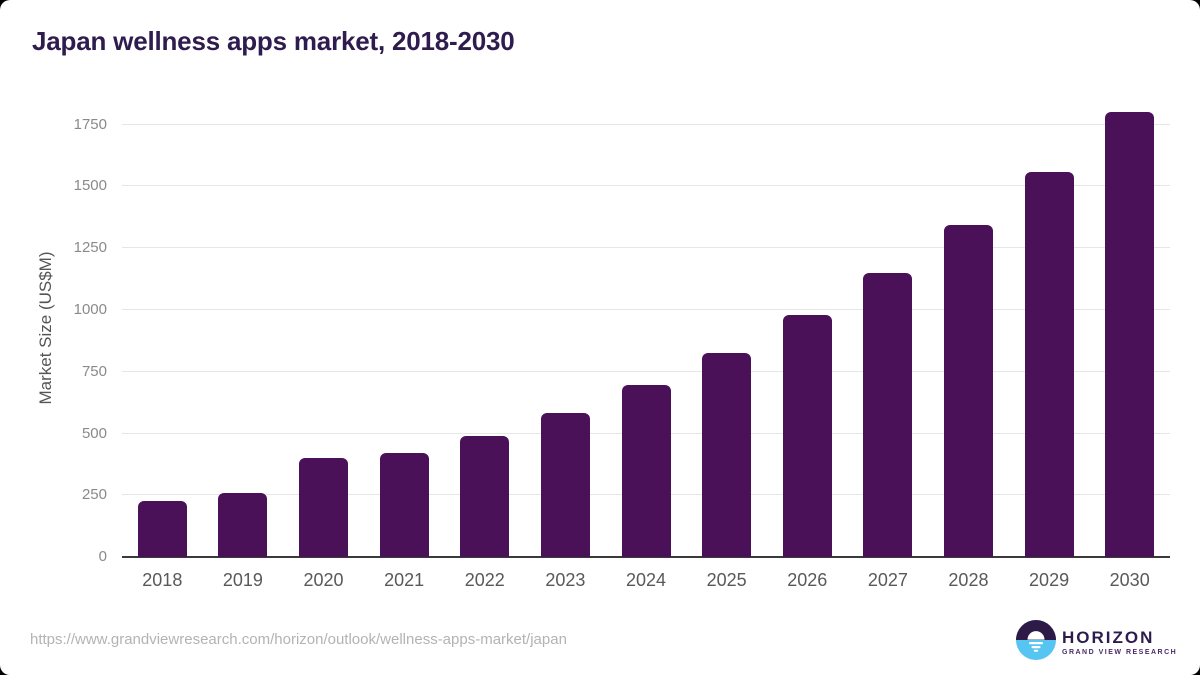 This screenshot has height=675, width=1200. I want to click on x-tick-label-2024: 2024, so click(646, 580).